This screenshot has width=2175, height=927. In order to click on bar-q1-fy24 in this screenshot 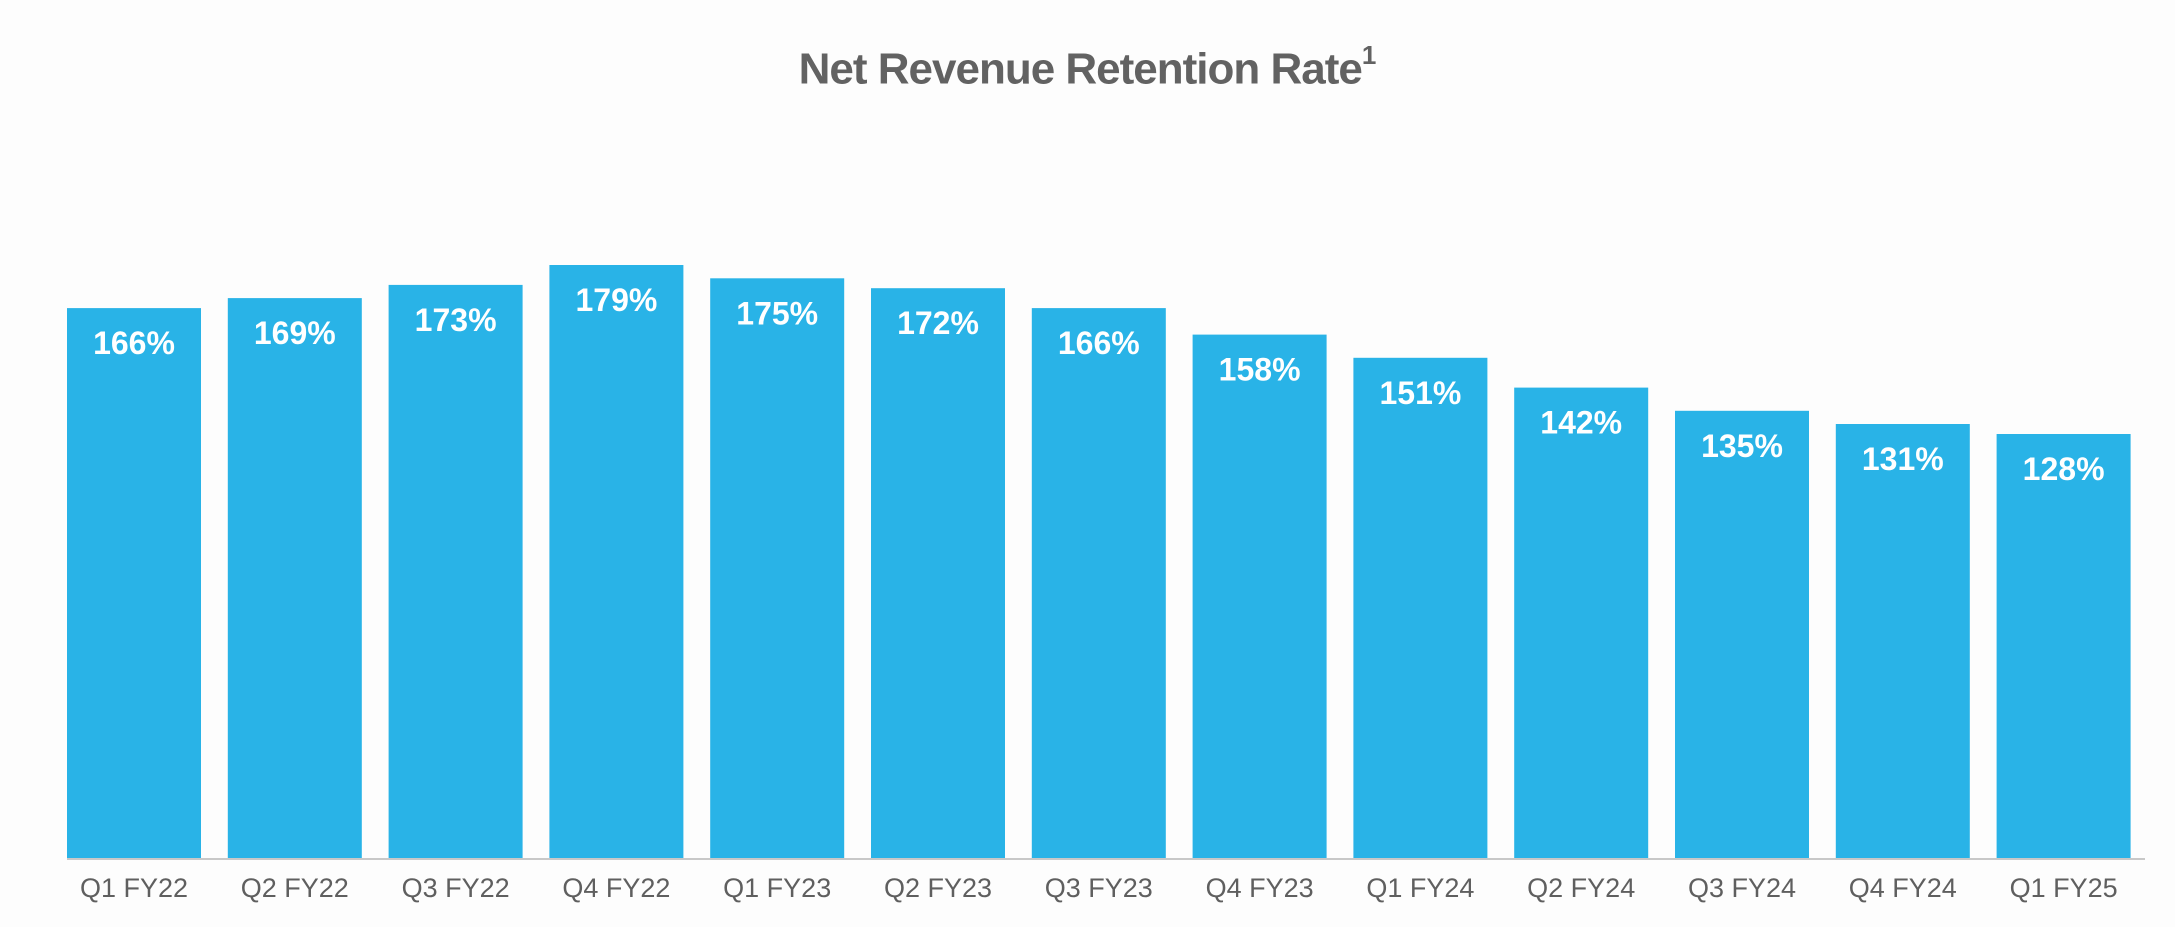, I will do `click(1420, 607)`.